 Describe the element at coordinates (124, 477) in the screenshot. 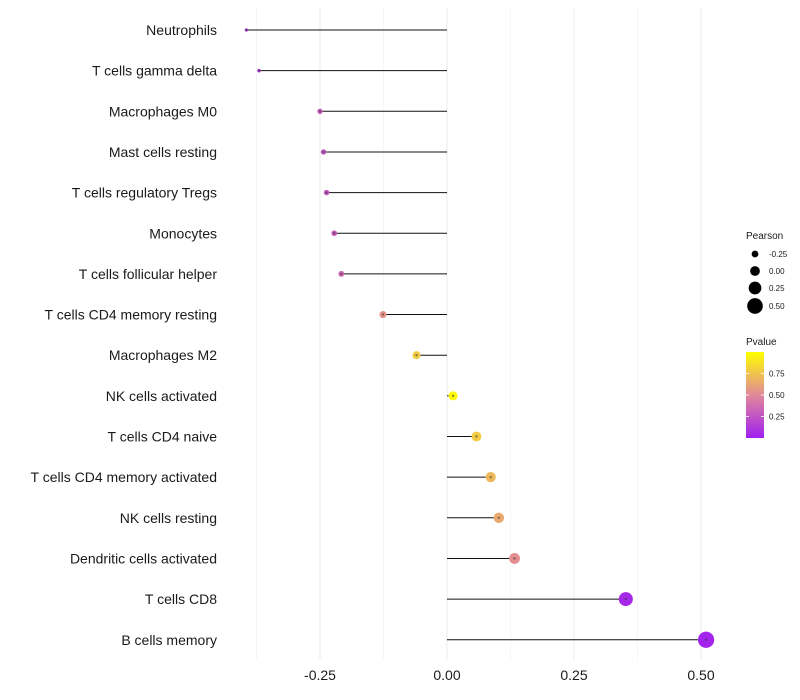

I see `category-label: T cells CD4 memory activated` at that location.